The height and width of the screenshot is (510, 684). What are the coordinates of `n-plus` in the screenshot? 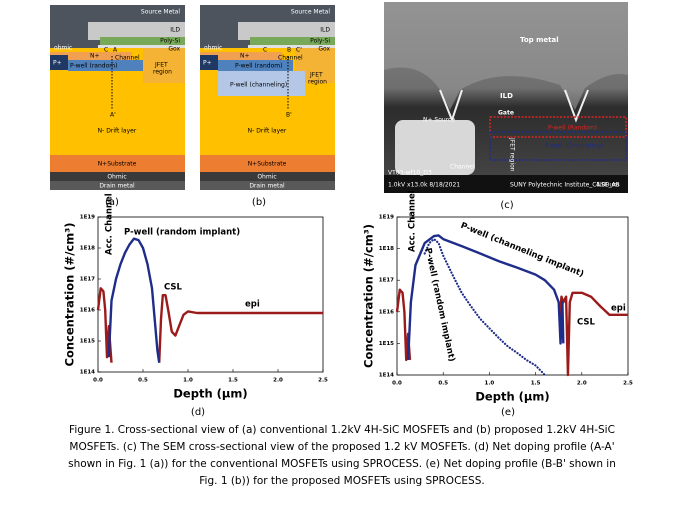 It's located at (241, 56).